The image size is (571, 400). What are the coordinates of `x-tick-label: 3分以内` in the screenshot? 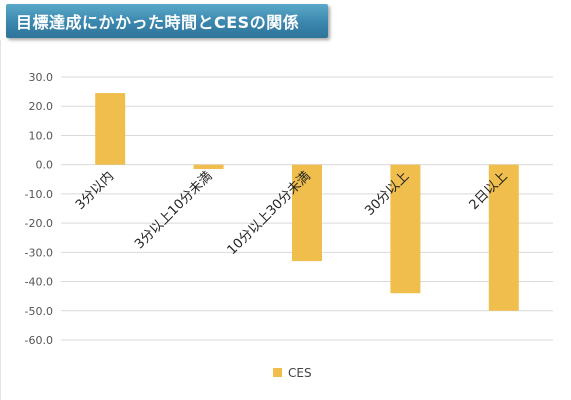 It's located at (94, 190).